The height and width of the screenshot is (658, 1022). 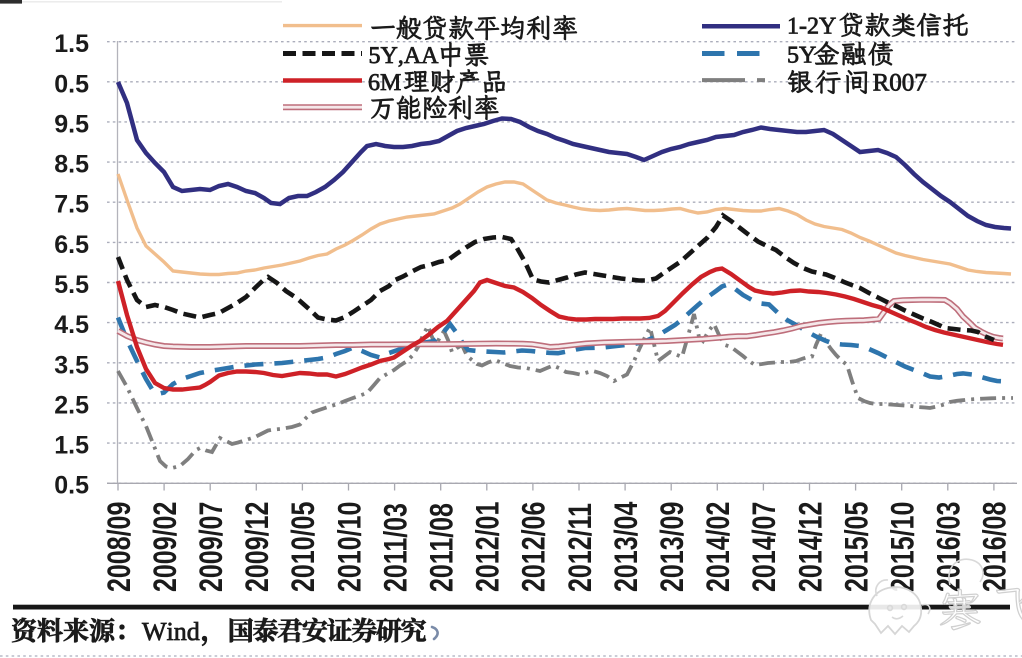 What do you see at coordinates (673, 547) in the screenshot?
I see `svg-text: 2013/09` at bounding box center [673, 547].